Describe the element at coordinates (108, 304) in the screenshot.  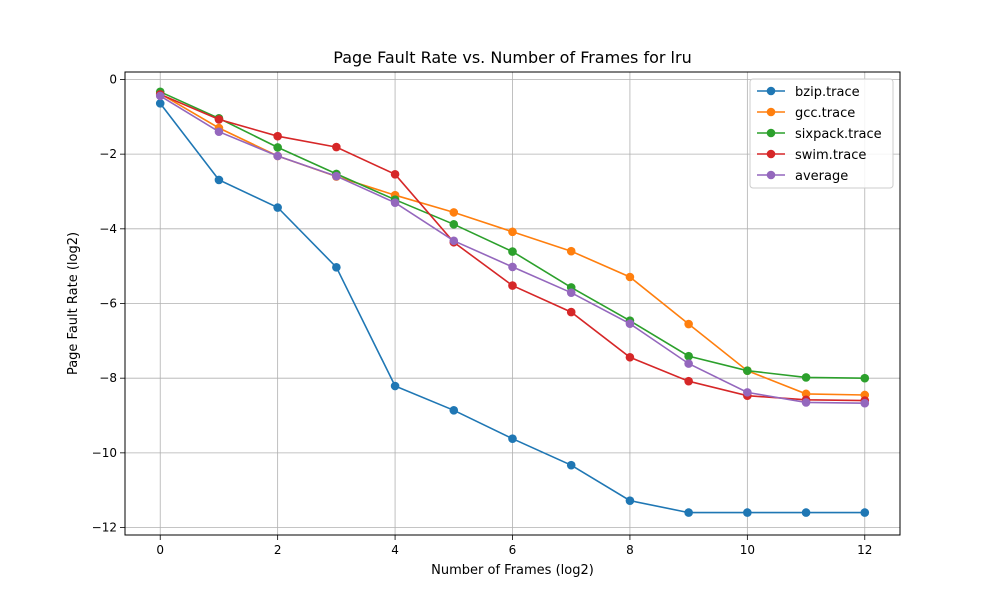
I see `y-tick-label: −6` at that location.